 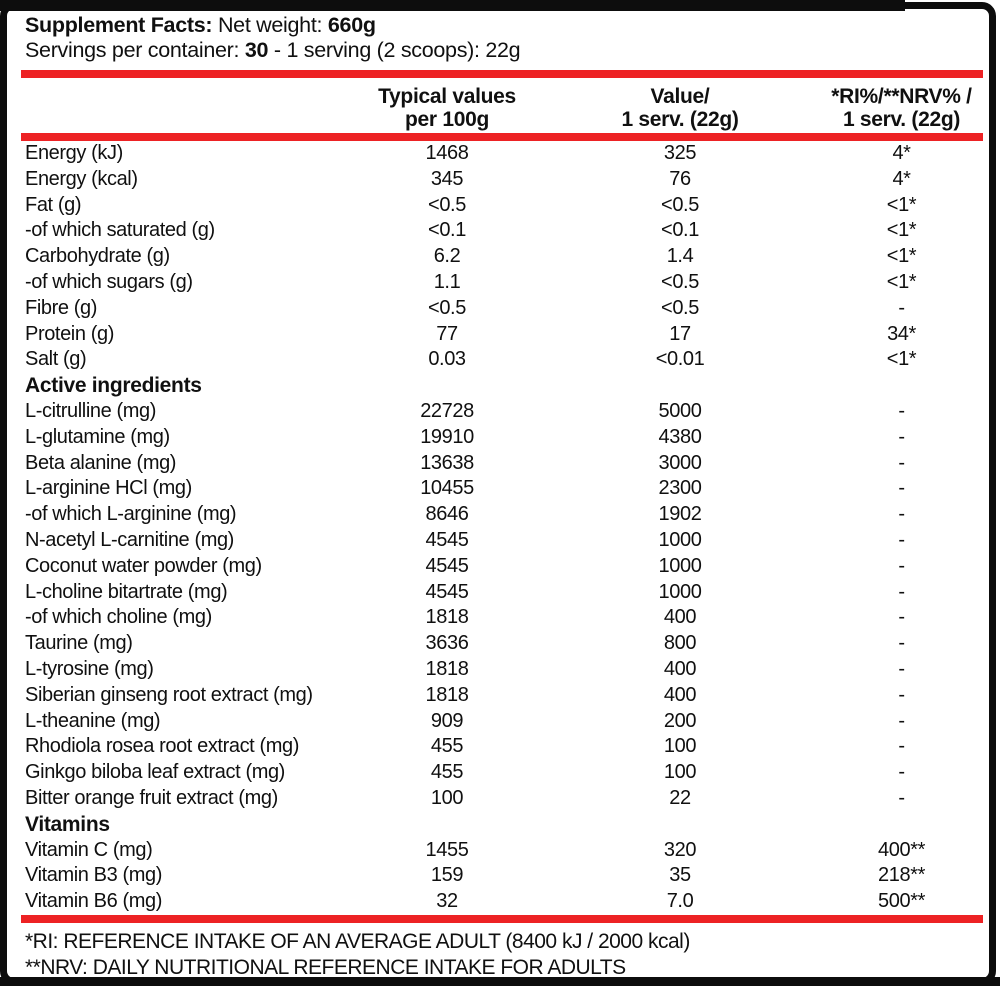 I want to click on cell-per-100g: 100, so click(x=447, y=797).